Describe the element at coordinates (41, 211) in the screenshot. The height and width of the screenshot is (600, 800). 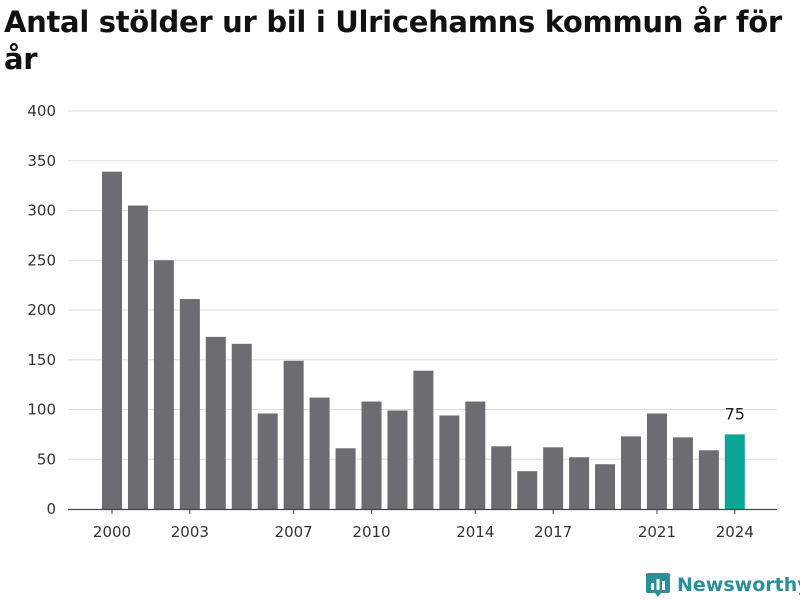
I see `y-tick-label: 300` at that location.